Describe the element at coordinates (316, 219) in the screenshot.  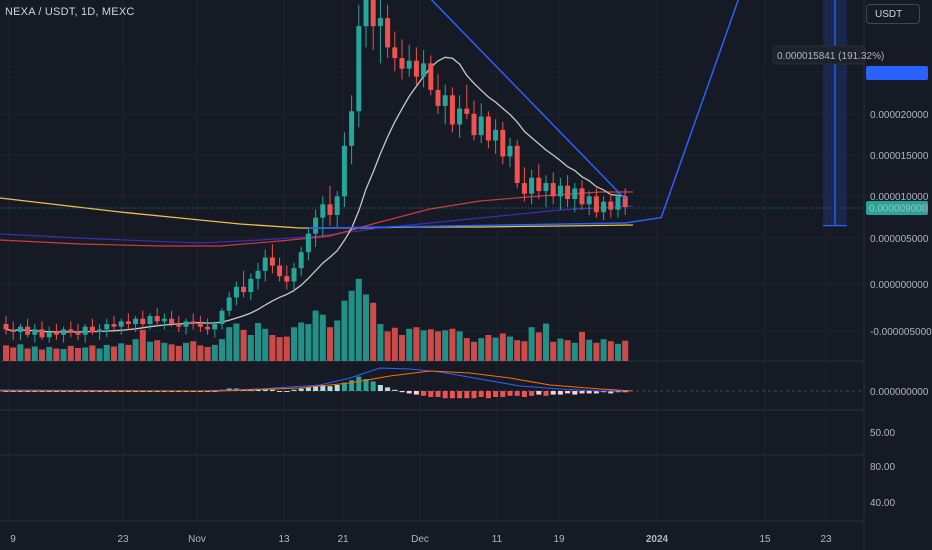
I see `ma-mid-line` at that location.